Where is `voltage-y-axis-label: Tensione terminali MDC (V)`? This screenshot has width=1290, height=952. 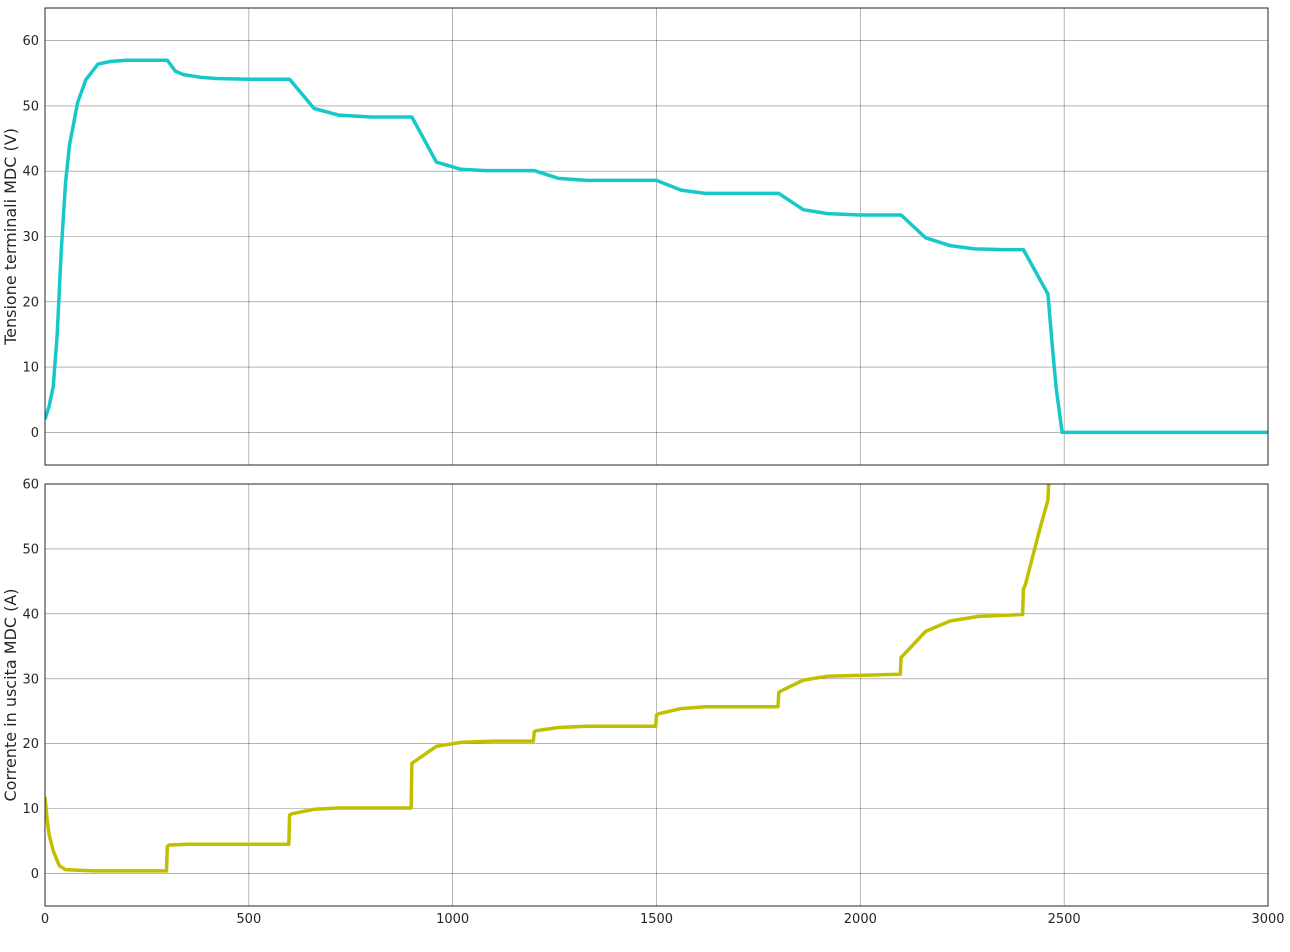 voltage-y-axis-label: Tensione terminali MDC (V) is located at coordinates (10, 237).